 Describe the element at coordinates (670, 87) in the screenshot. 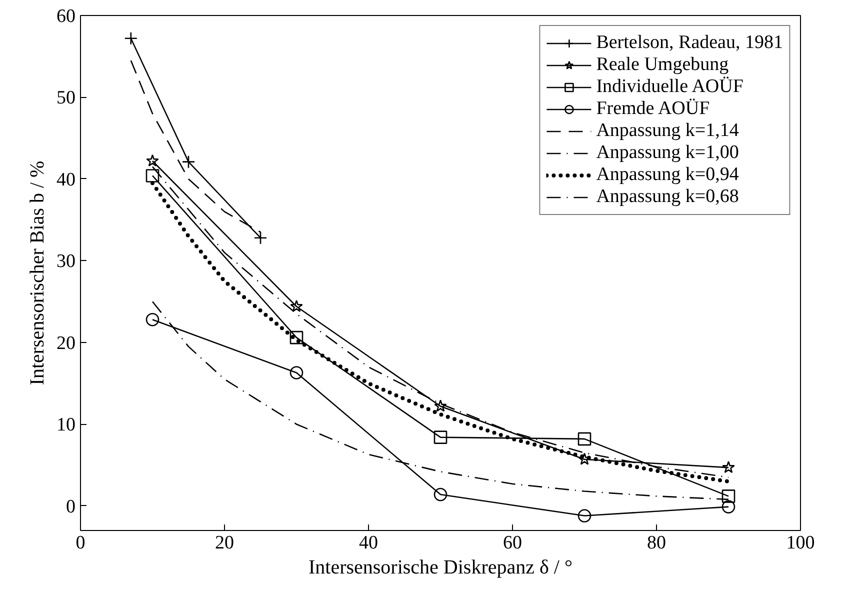

I see `legend-label: Individuelle AOÜF` at that location.